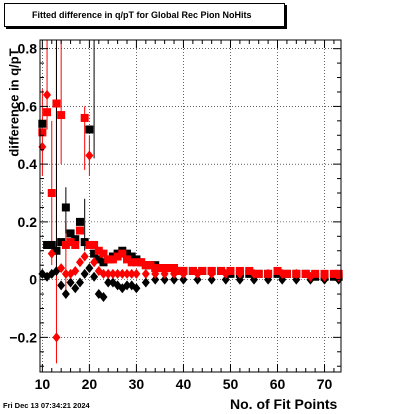 The image size is (400, 414). What do you see at coordinates (325, 384) in the screenshot?
I see `x-tick-label: 70` at bounding box center [325, 384].